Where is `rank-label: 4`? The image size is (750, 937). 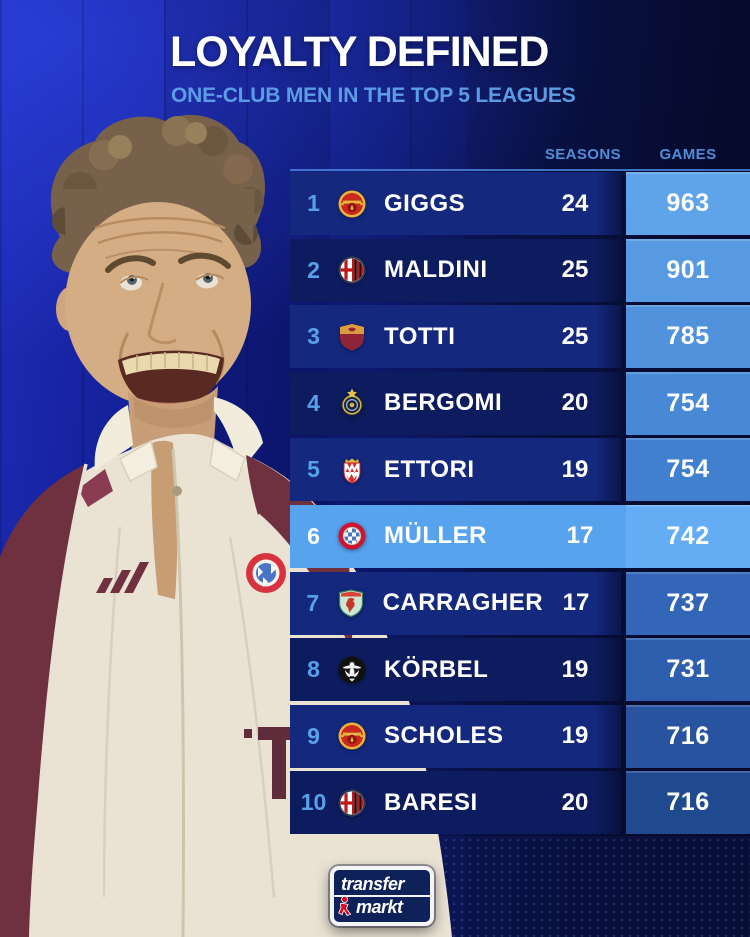
rank-label: 4 is located at coordinates (313, 402).